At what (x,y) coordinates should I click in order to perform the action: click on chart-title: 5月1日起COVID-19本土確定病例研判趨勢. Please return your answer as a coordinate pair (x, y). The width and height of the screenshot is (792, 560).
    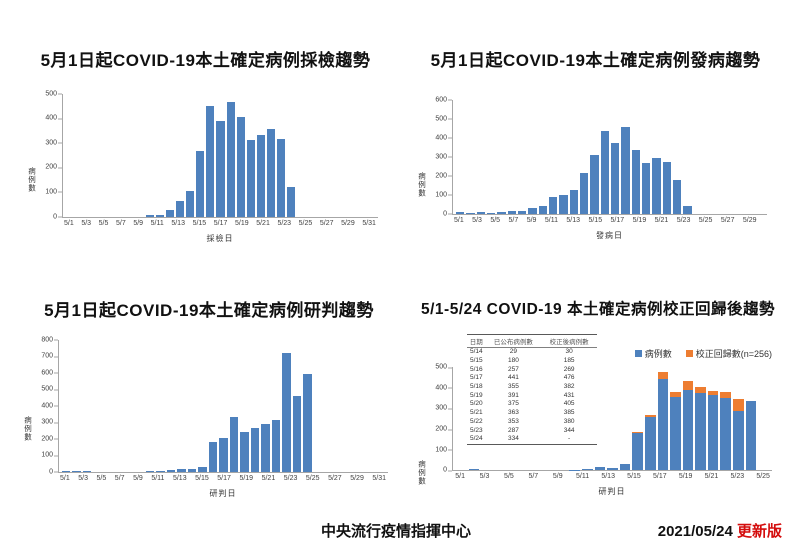
    Looking at the image, I should click on (209, 310).